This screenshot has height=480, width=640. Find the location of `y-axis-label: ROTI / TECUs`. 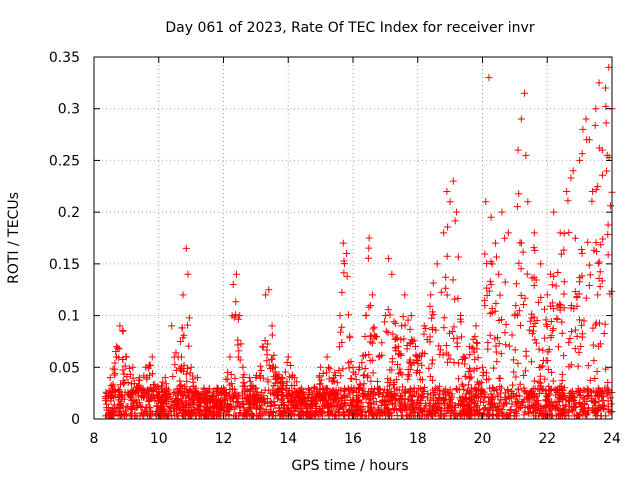

y-axis-label: ROTI / TECUs is located at coordinates (14, 238).